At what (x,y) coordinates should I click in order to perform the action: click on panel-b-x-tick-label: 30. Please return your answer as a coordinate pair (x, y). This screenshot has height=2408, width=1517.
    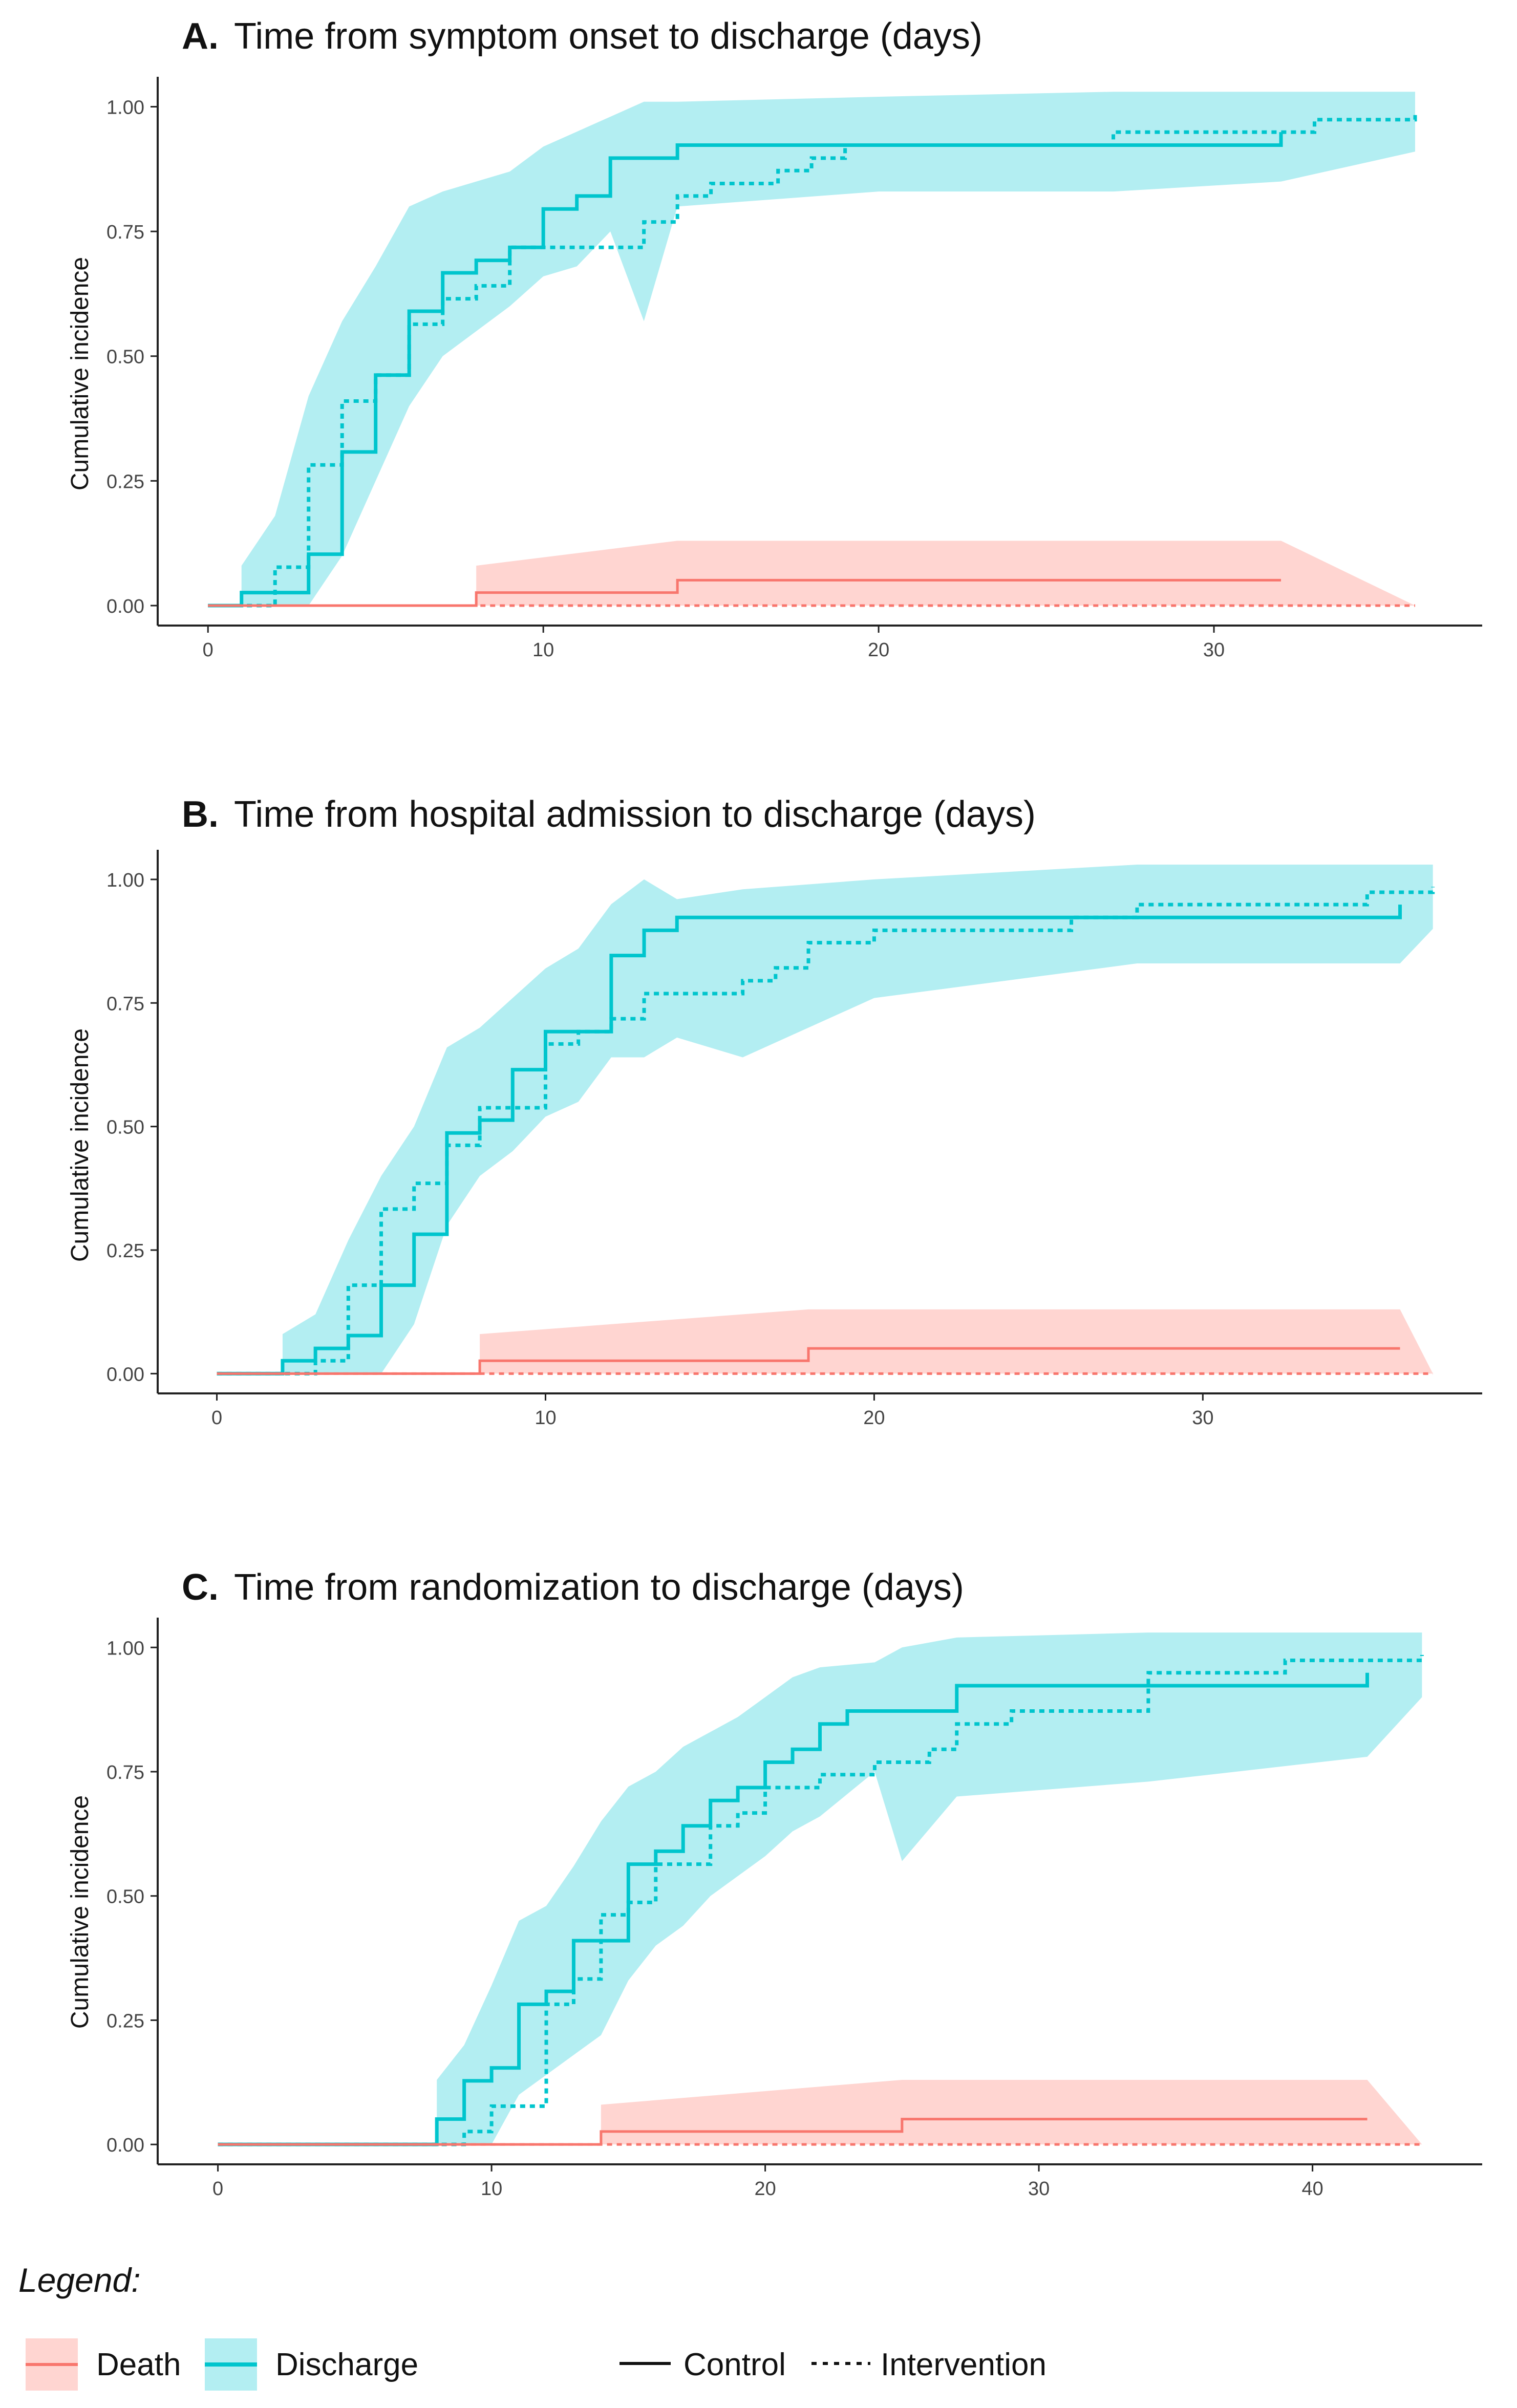
    Looking at the image, I should click on (1203, 1418).